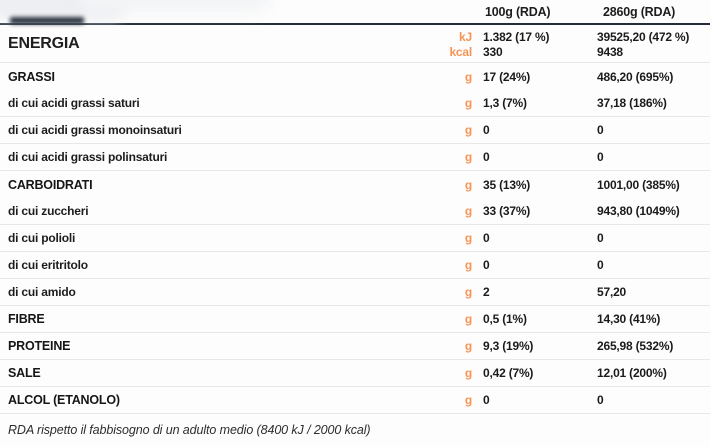  I want to click on row-value-100g: 9,3 (19%), so click(508, 346).